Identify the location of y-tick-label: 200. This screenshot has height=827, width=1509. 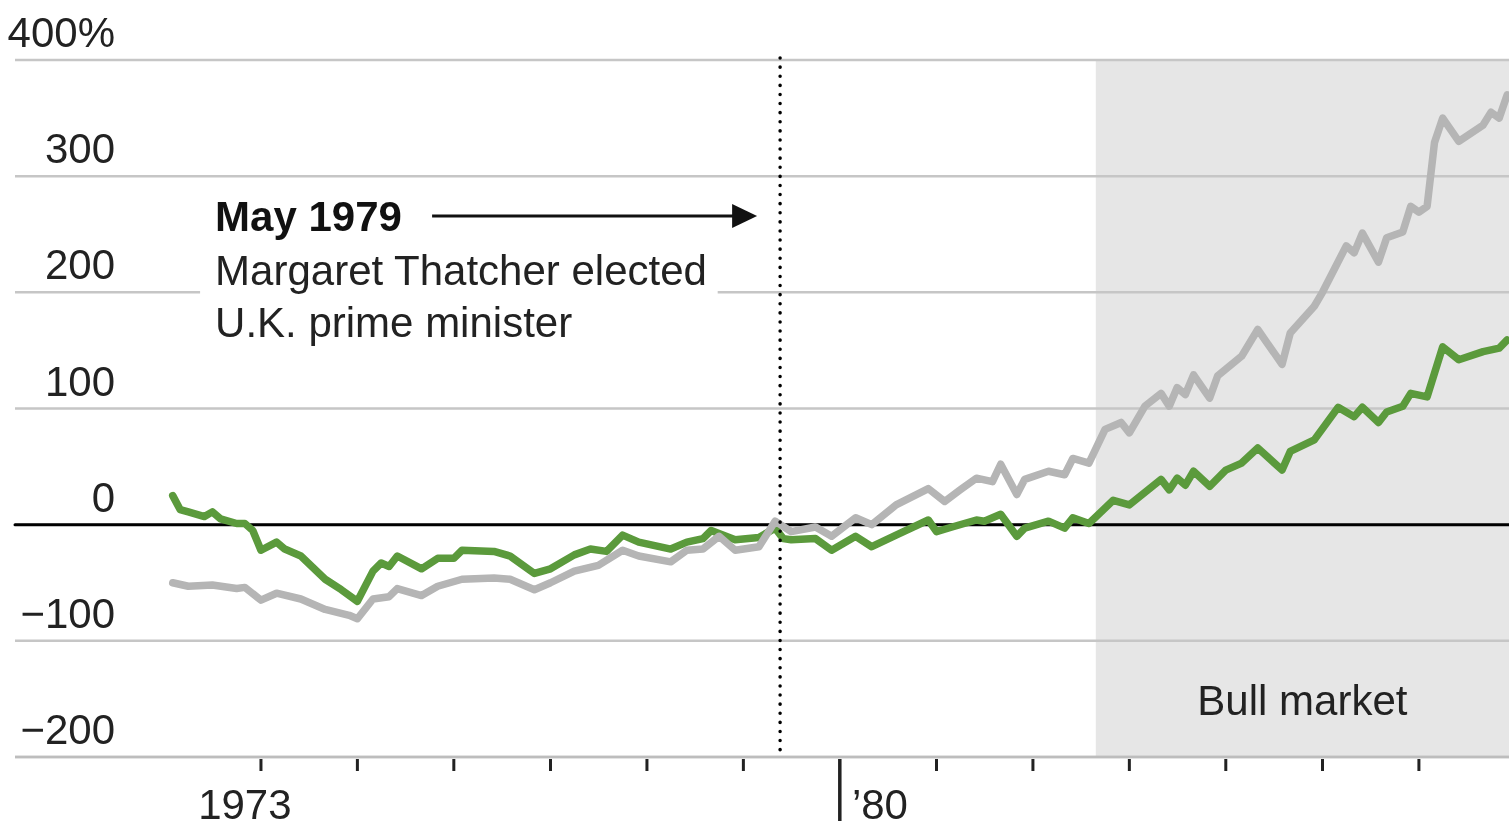
(79, 265).